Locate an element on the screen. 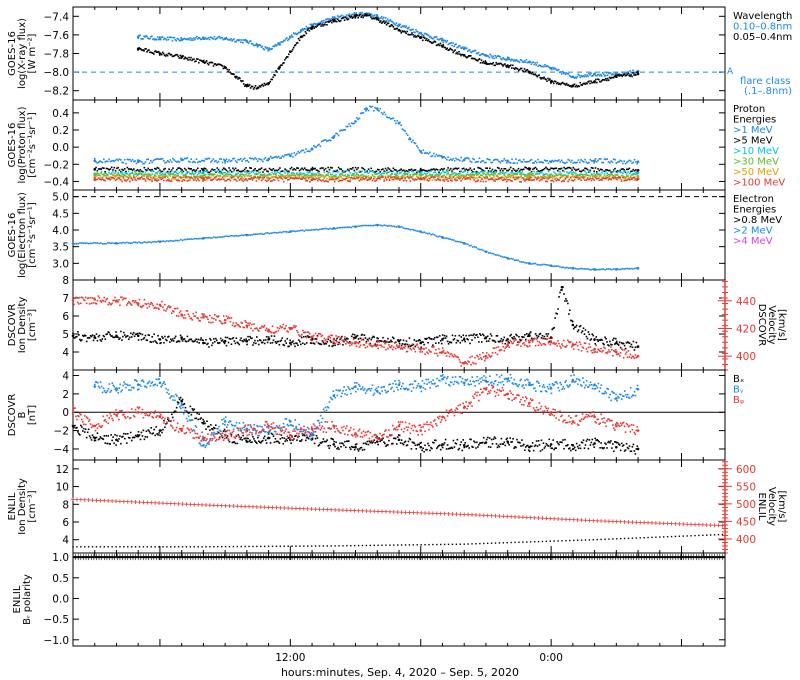 The image size is (800, 680). y-axis-title-line: [nT] is located at coordinates (32, 415).